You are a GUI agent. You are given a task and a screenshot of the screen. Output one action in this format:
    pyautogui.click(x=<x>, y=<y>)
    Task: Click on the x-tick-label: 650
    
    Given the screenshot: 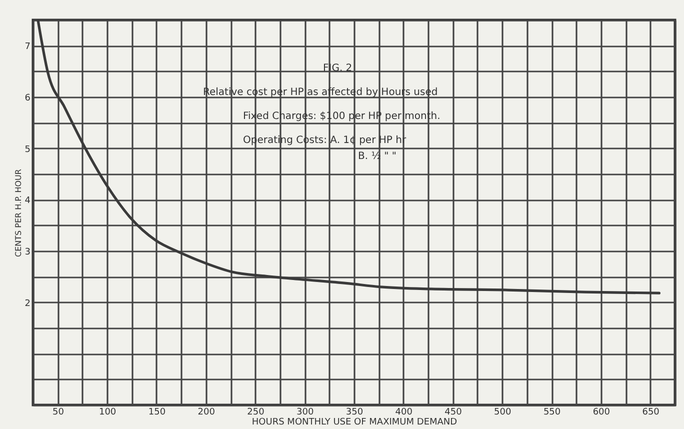 What is the action you would take?
    pyautogui.click(x=651, y=413)
    